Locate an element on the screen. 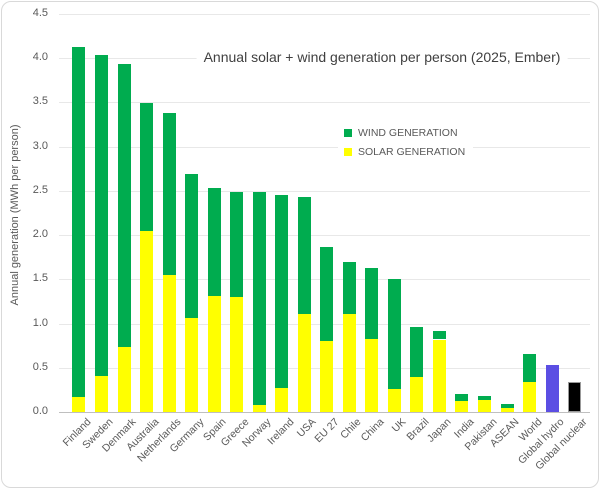 The width and height of the screenshot is (600, 489). legend: WIND GENERATION SOLAR GENERATION is located at coordinates (406, 142).